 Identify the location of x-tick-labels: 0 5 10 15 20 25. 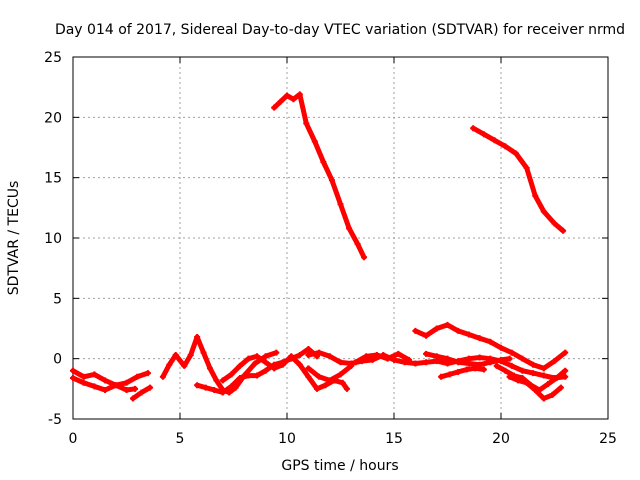
(343, 439).